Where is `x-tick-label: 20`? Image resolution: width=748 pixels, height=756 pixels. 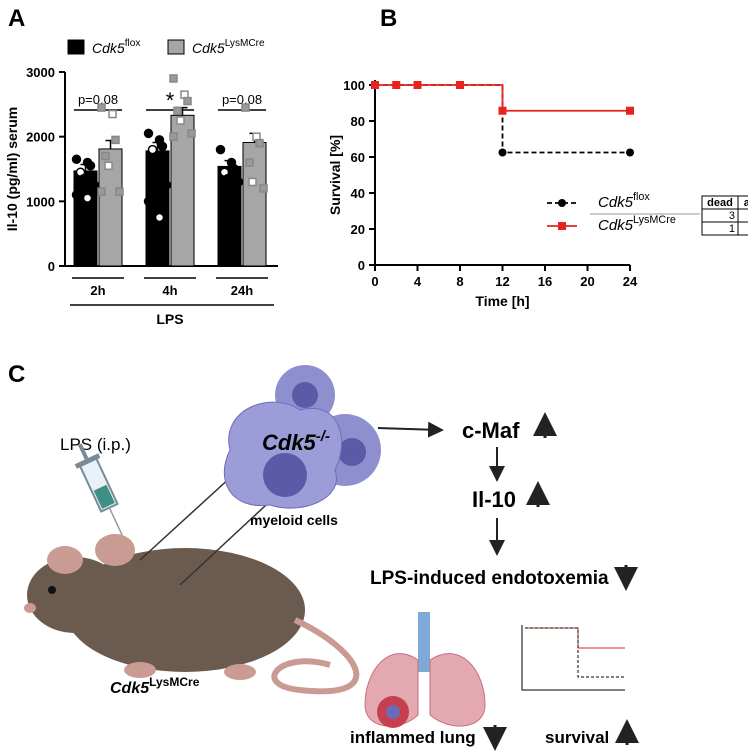 x-tick-label: 20 is located at coordinates (587, 281).